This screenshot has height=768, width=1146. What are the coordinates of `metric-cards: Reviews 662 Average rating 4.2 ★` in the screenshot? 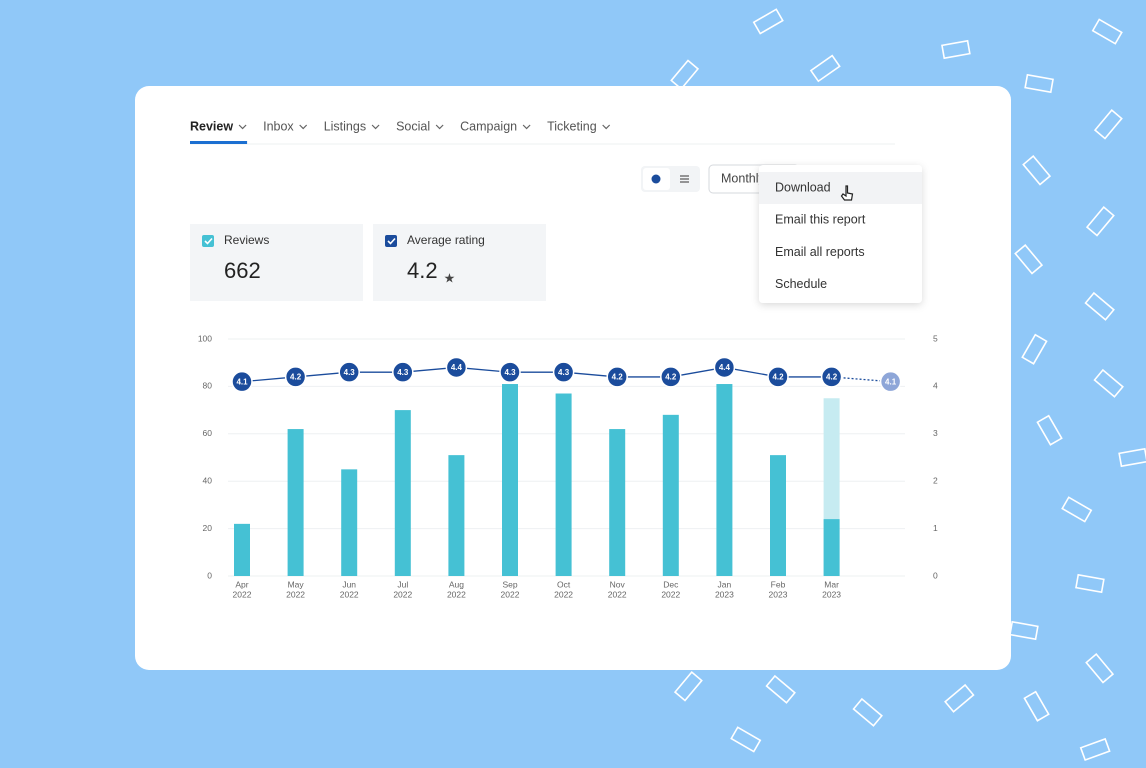 It's located at (368, 262).